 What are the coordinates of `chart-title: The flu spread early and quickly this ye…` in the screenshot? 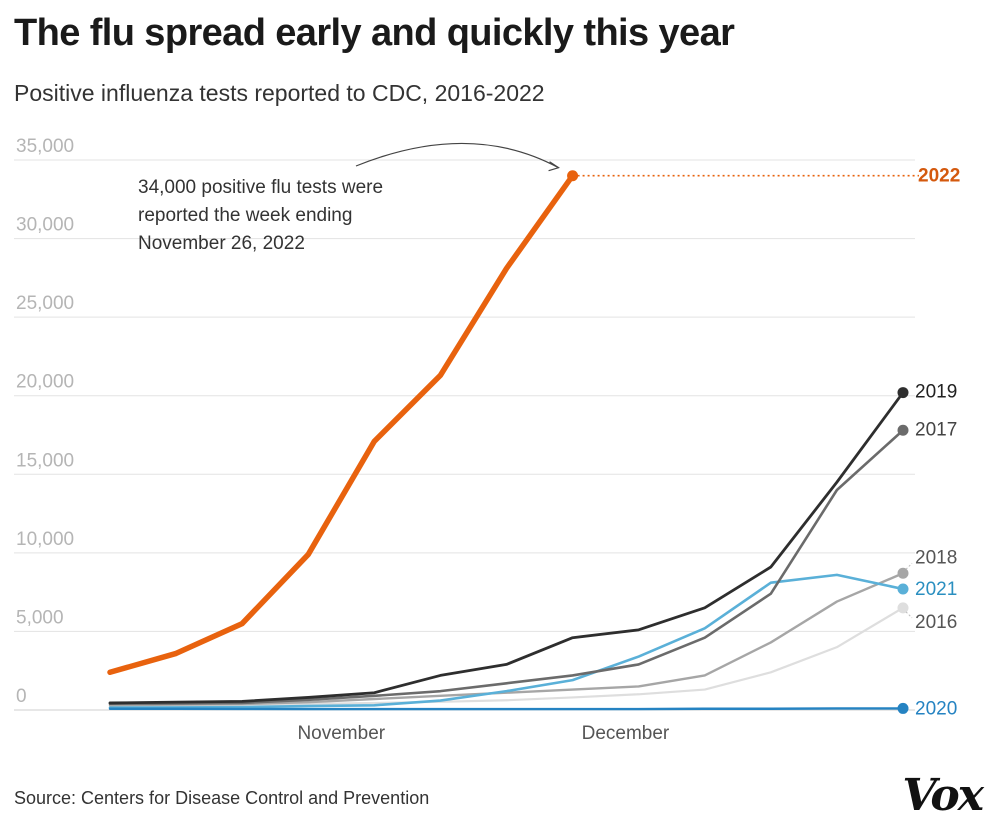 It's located at (374, 33).